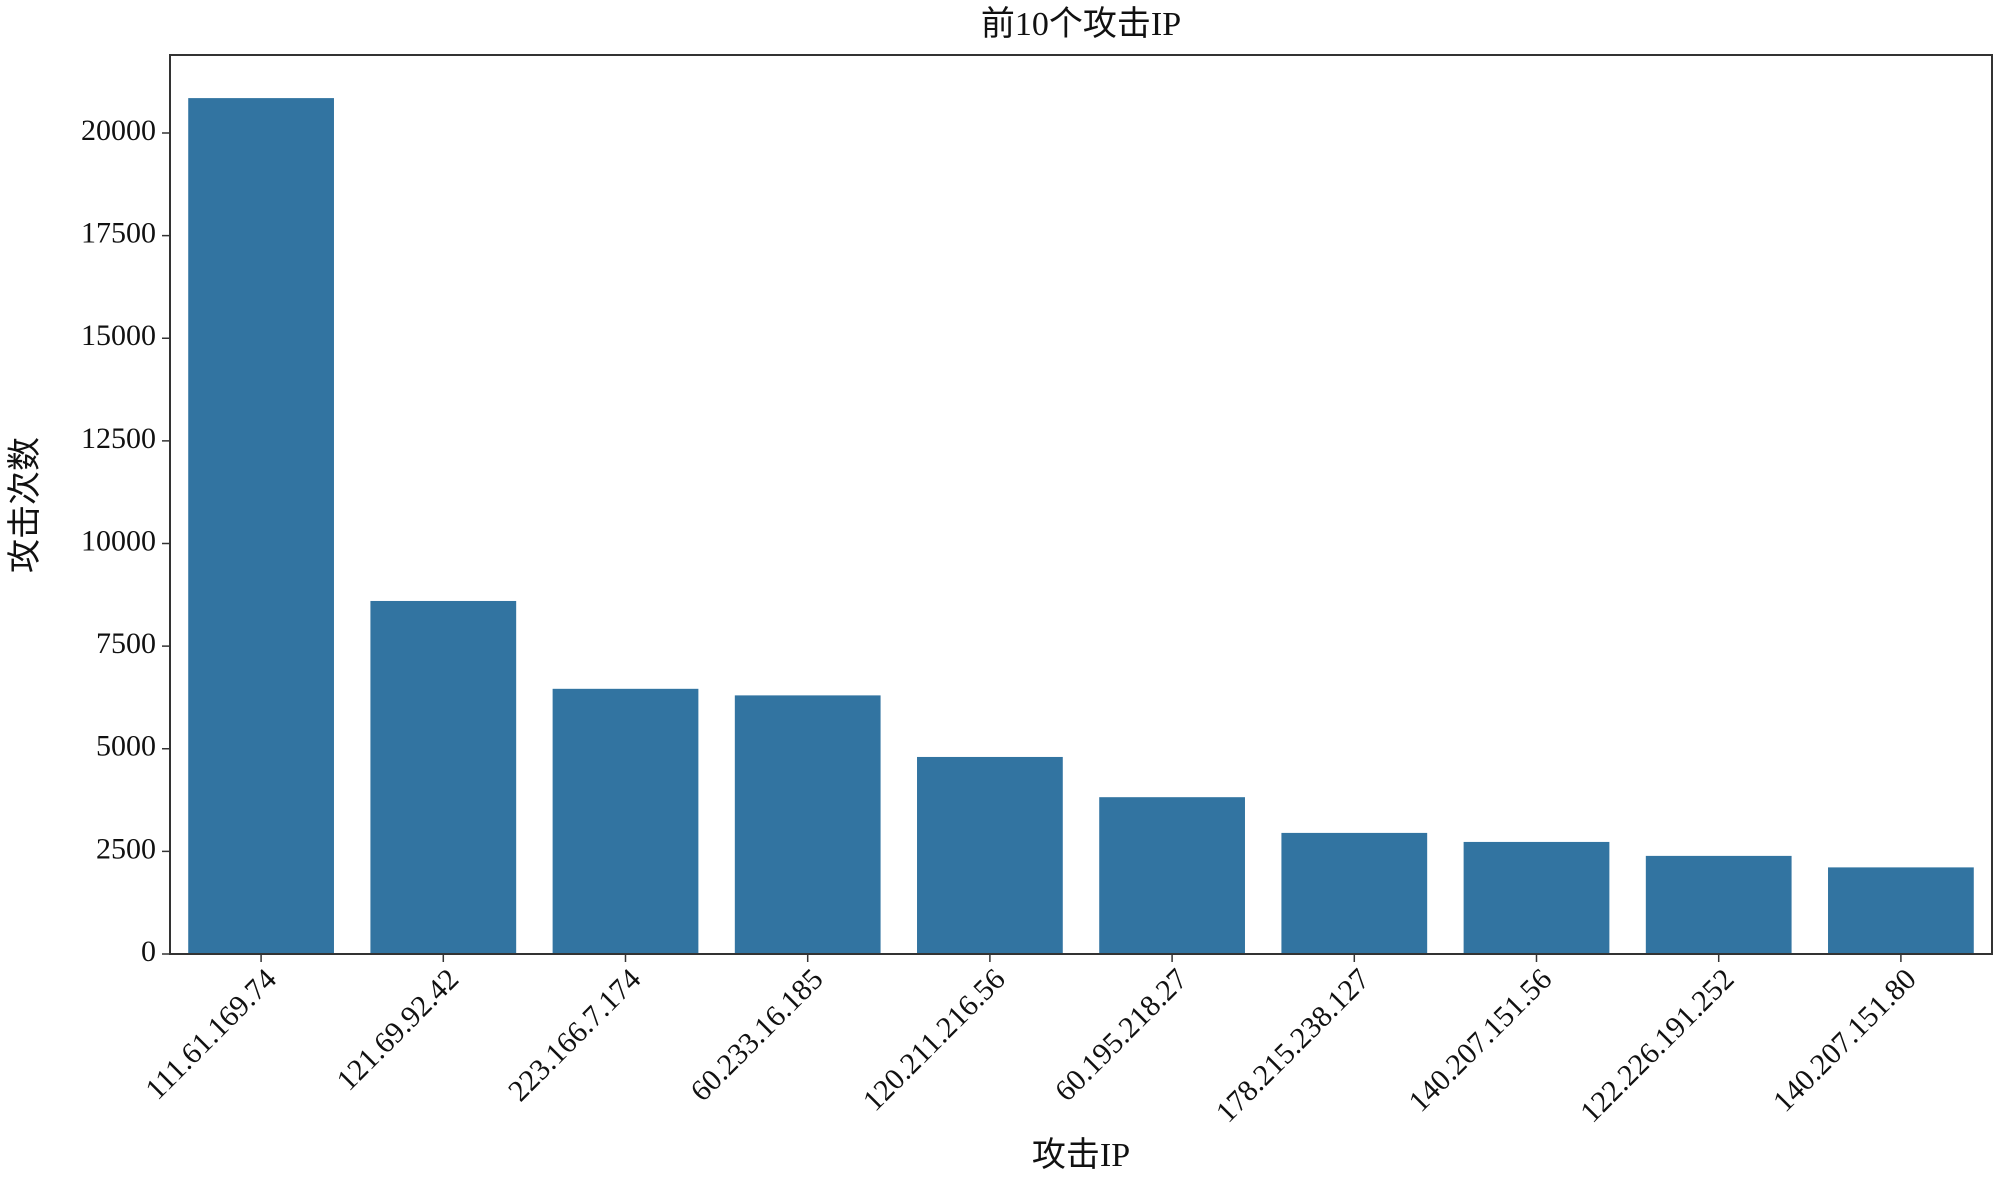  What do you see at coordinates (126, 746) in the screenshot?
I see `y-tick-label: 5000` at bounding box center [126, 746].